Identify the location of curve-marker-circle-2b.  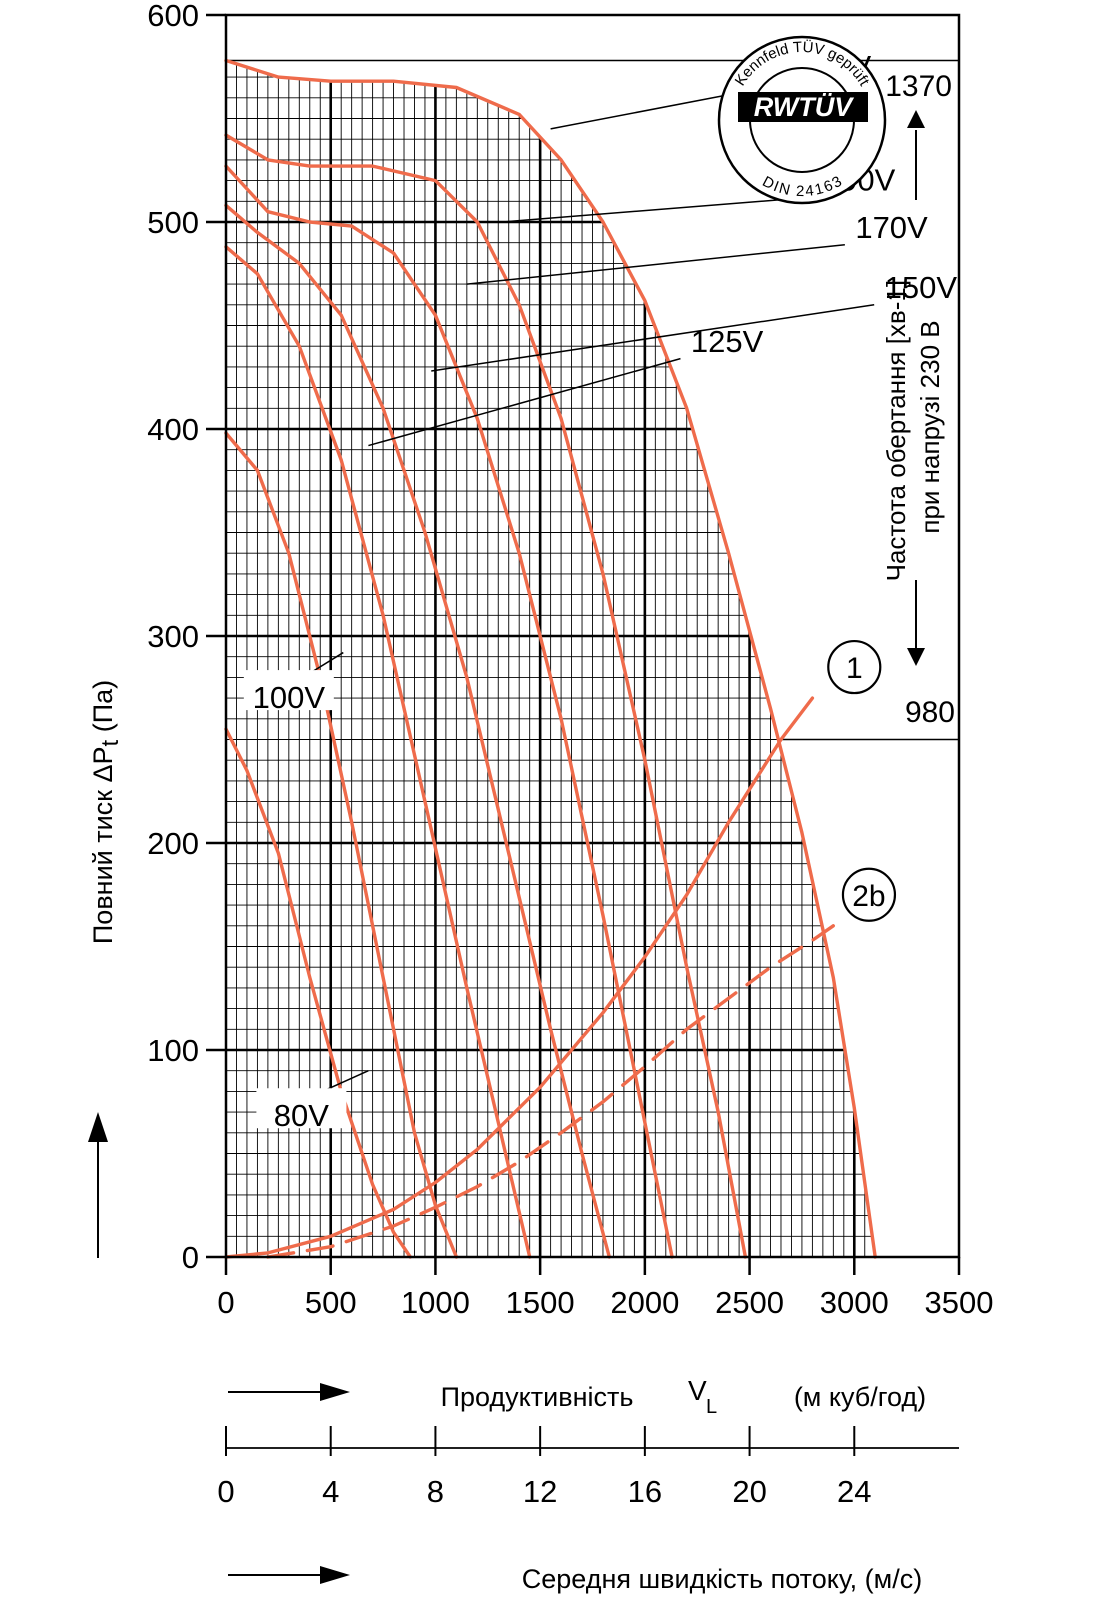
(869, 894).